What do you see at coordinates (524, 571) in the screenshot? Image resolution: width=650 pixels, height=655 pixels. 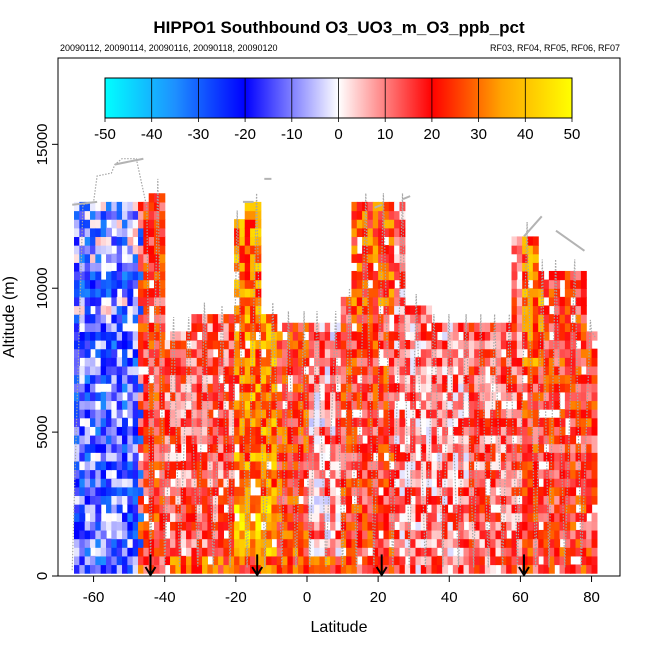 I see `flight-boundary-arrowhead` at bounding box center [524, 571].